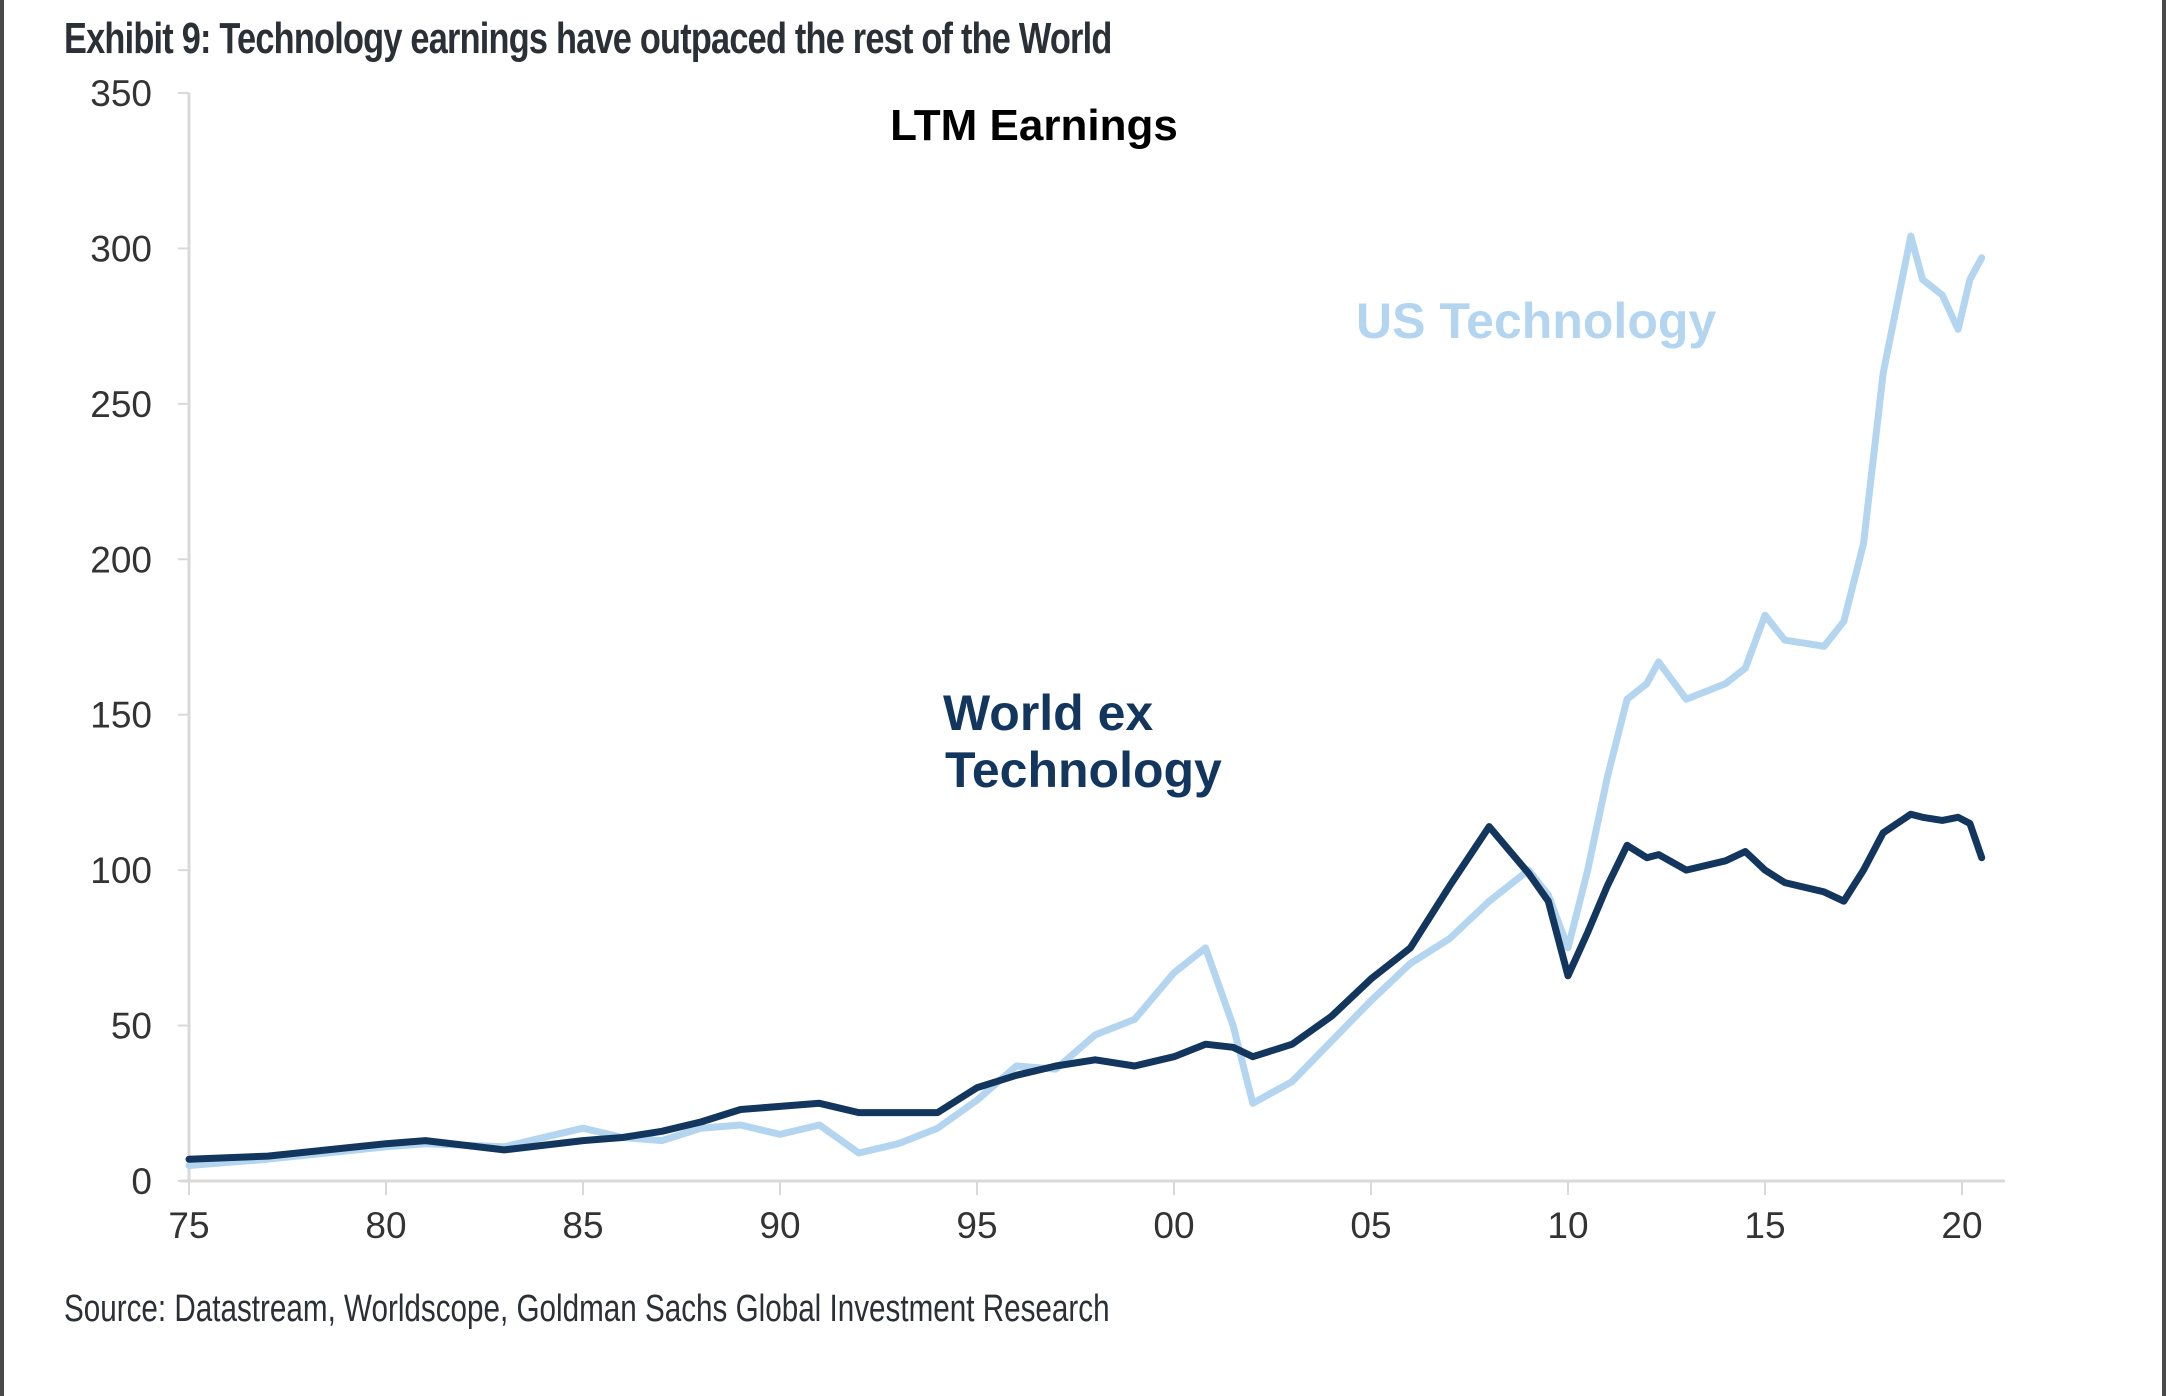 This screenshot has height=1396, width=2166. I want to click on y-tick-label: 350, so click(121, 93).